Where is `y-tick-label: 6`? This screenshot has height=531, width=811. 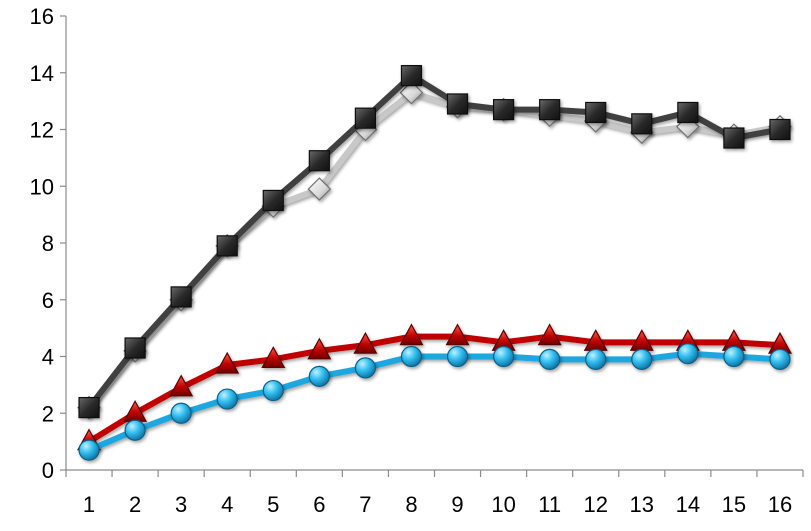
y-tick-label: 6 is located at coordinates (48, 300).